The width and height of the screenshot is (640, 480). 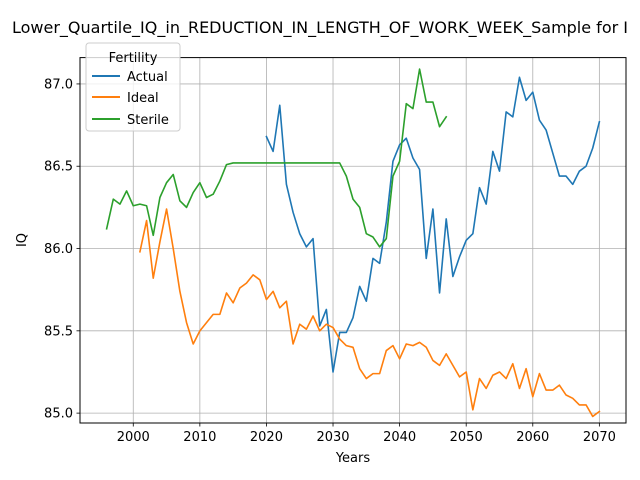 I want to click on x-axis: 2000 2010 2020 2030 2040 2050 2060 2070, so click(x=366, y=434).